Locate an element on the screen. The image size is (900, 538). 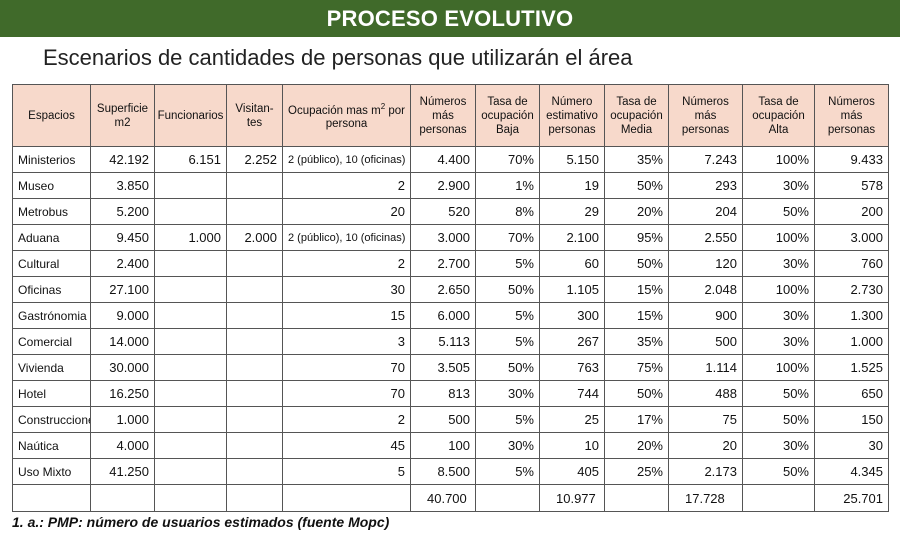
table-row: Metrobus 5.200 20 520 8% 29 20% 204 50% 200 is located at coordinates (450, 211).